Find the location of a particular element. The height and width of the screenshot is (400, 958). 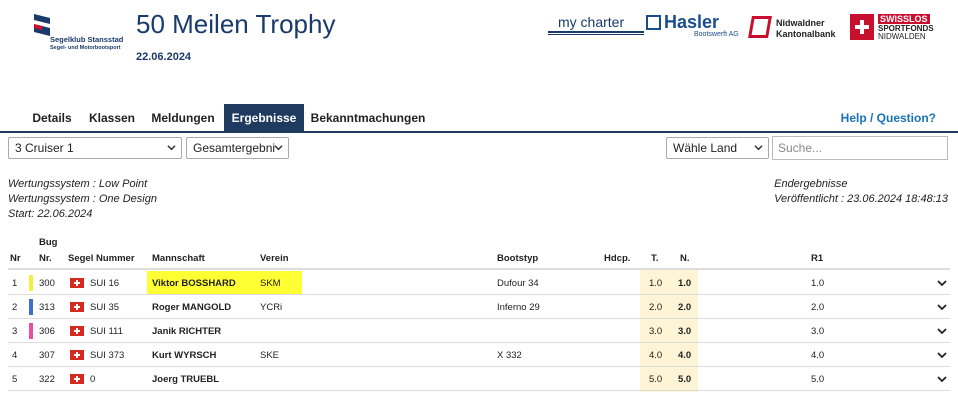

sponsor-hasler-text: Hasler is located at coordinates (692, 22).